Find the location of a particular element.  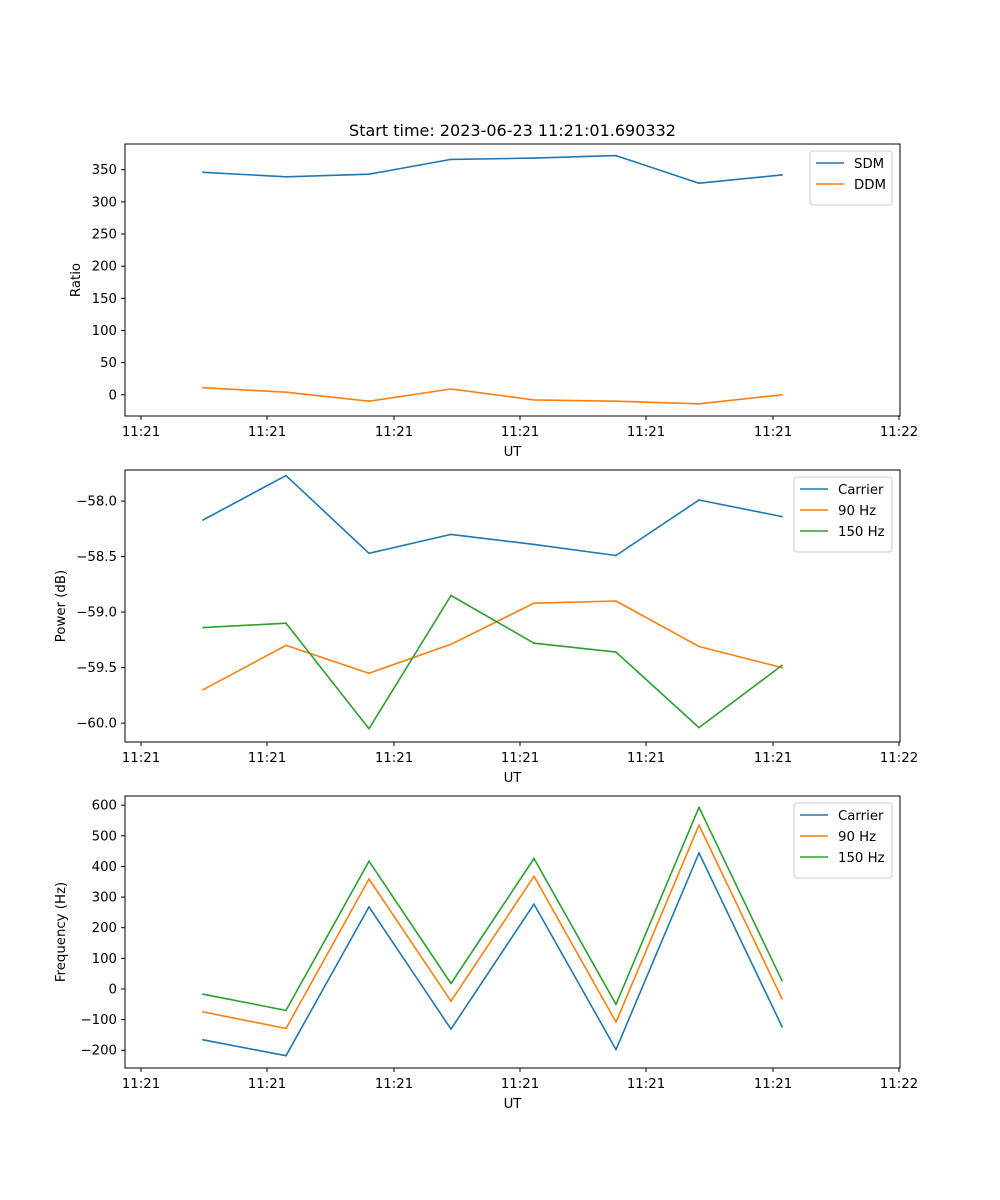

y-tick-label: 50 is located at coordinates (108, 363).